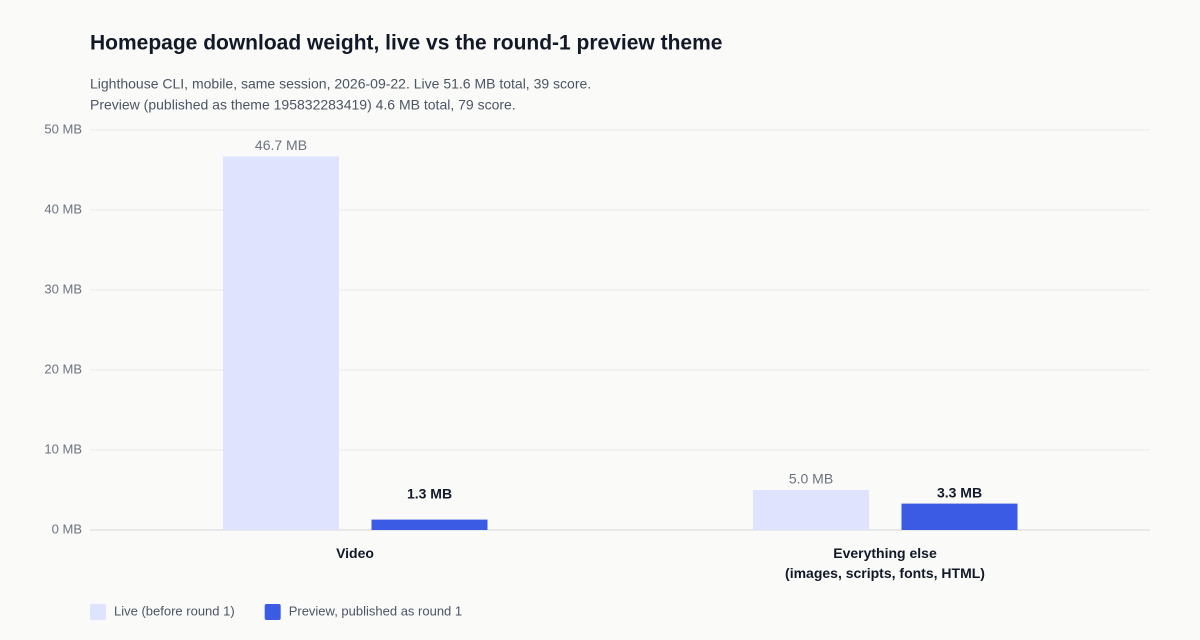 This screenshot has width=1200, height=640. Describe the element at coordinates (375, 610) in the screenshot. I see `legend-label: Preview, published as round 1` at that location.